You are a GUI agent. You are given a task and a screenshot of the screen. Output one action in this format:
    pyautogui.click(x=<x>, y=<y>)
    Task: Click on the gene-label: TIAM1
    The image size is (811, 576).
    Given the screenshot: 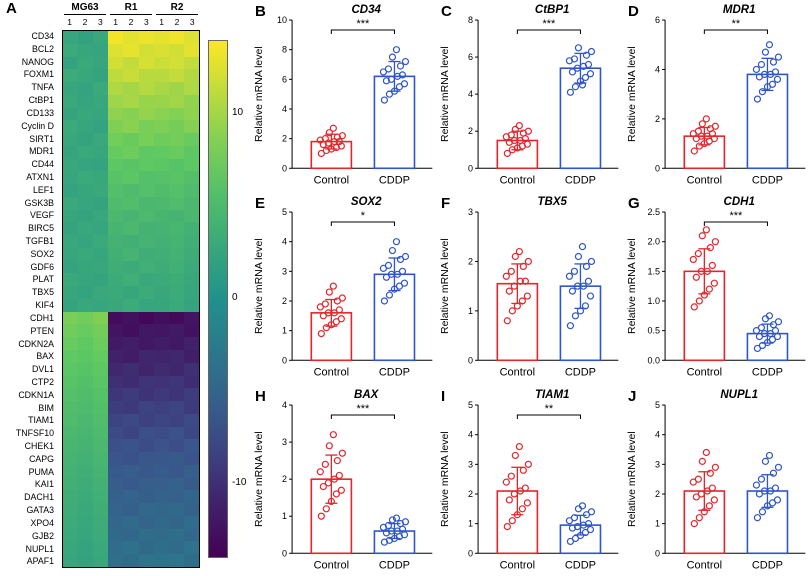 What is the action you would take?
    pyautogui.click(x=41, y=420)
    